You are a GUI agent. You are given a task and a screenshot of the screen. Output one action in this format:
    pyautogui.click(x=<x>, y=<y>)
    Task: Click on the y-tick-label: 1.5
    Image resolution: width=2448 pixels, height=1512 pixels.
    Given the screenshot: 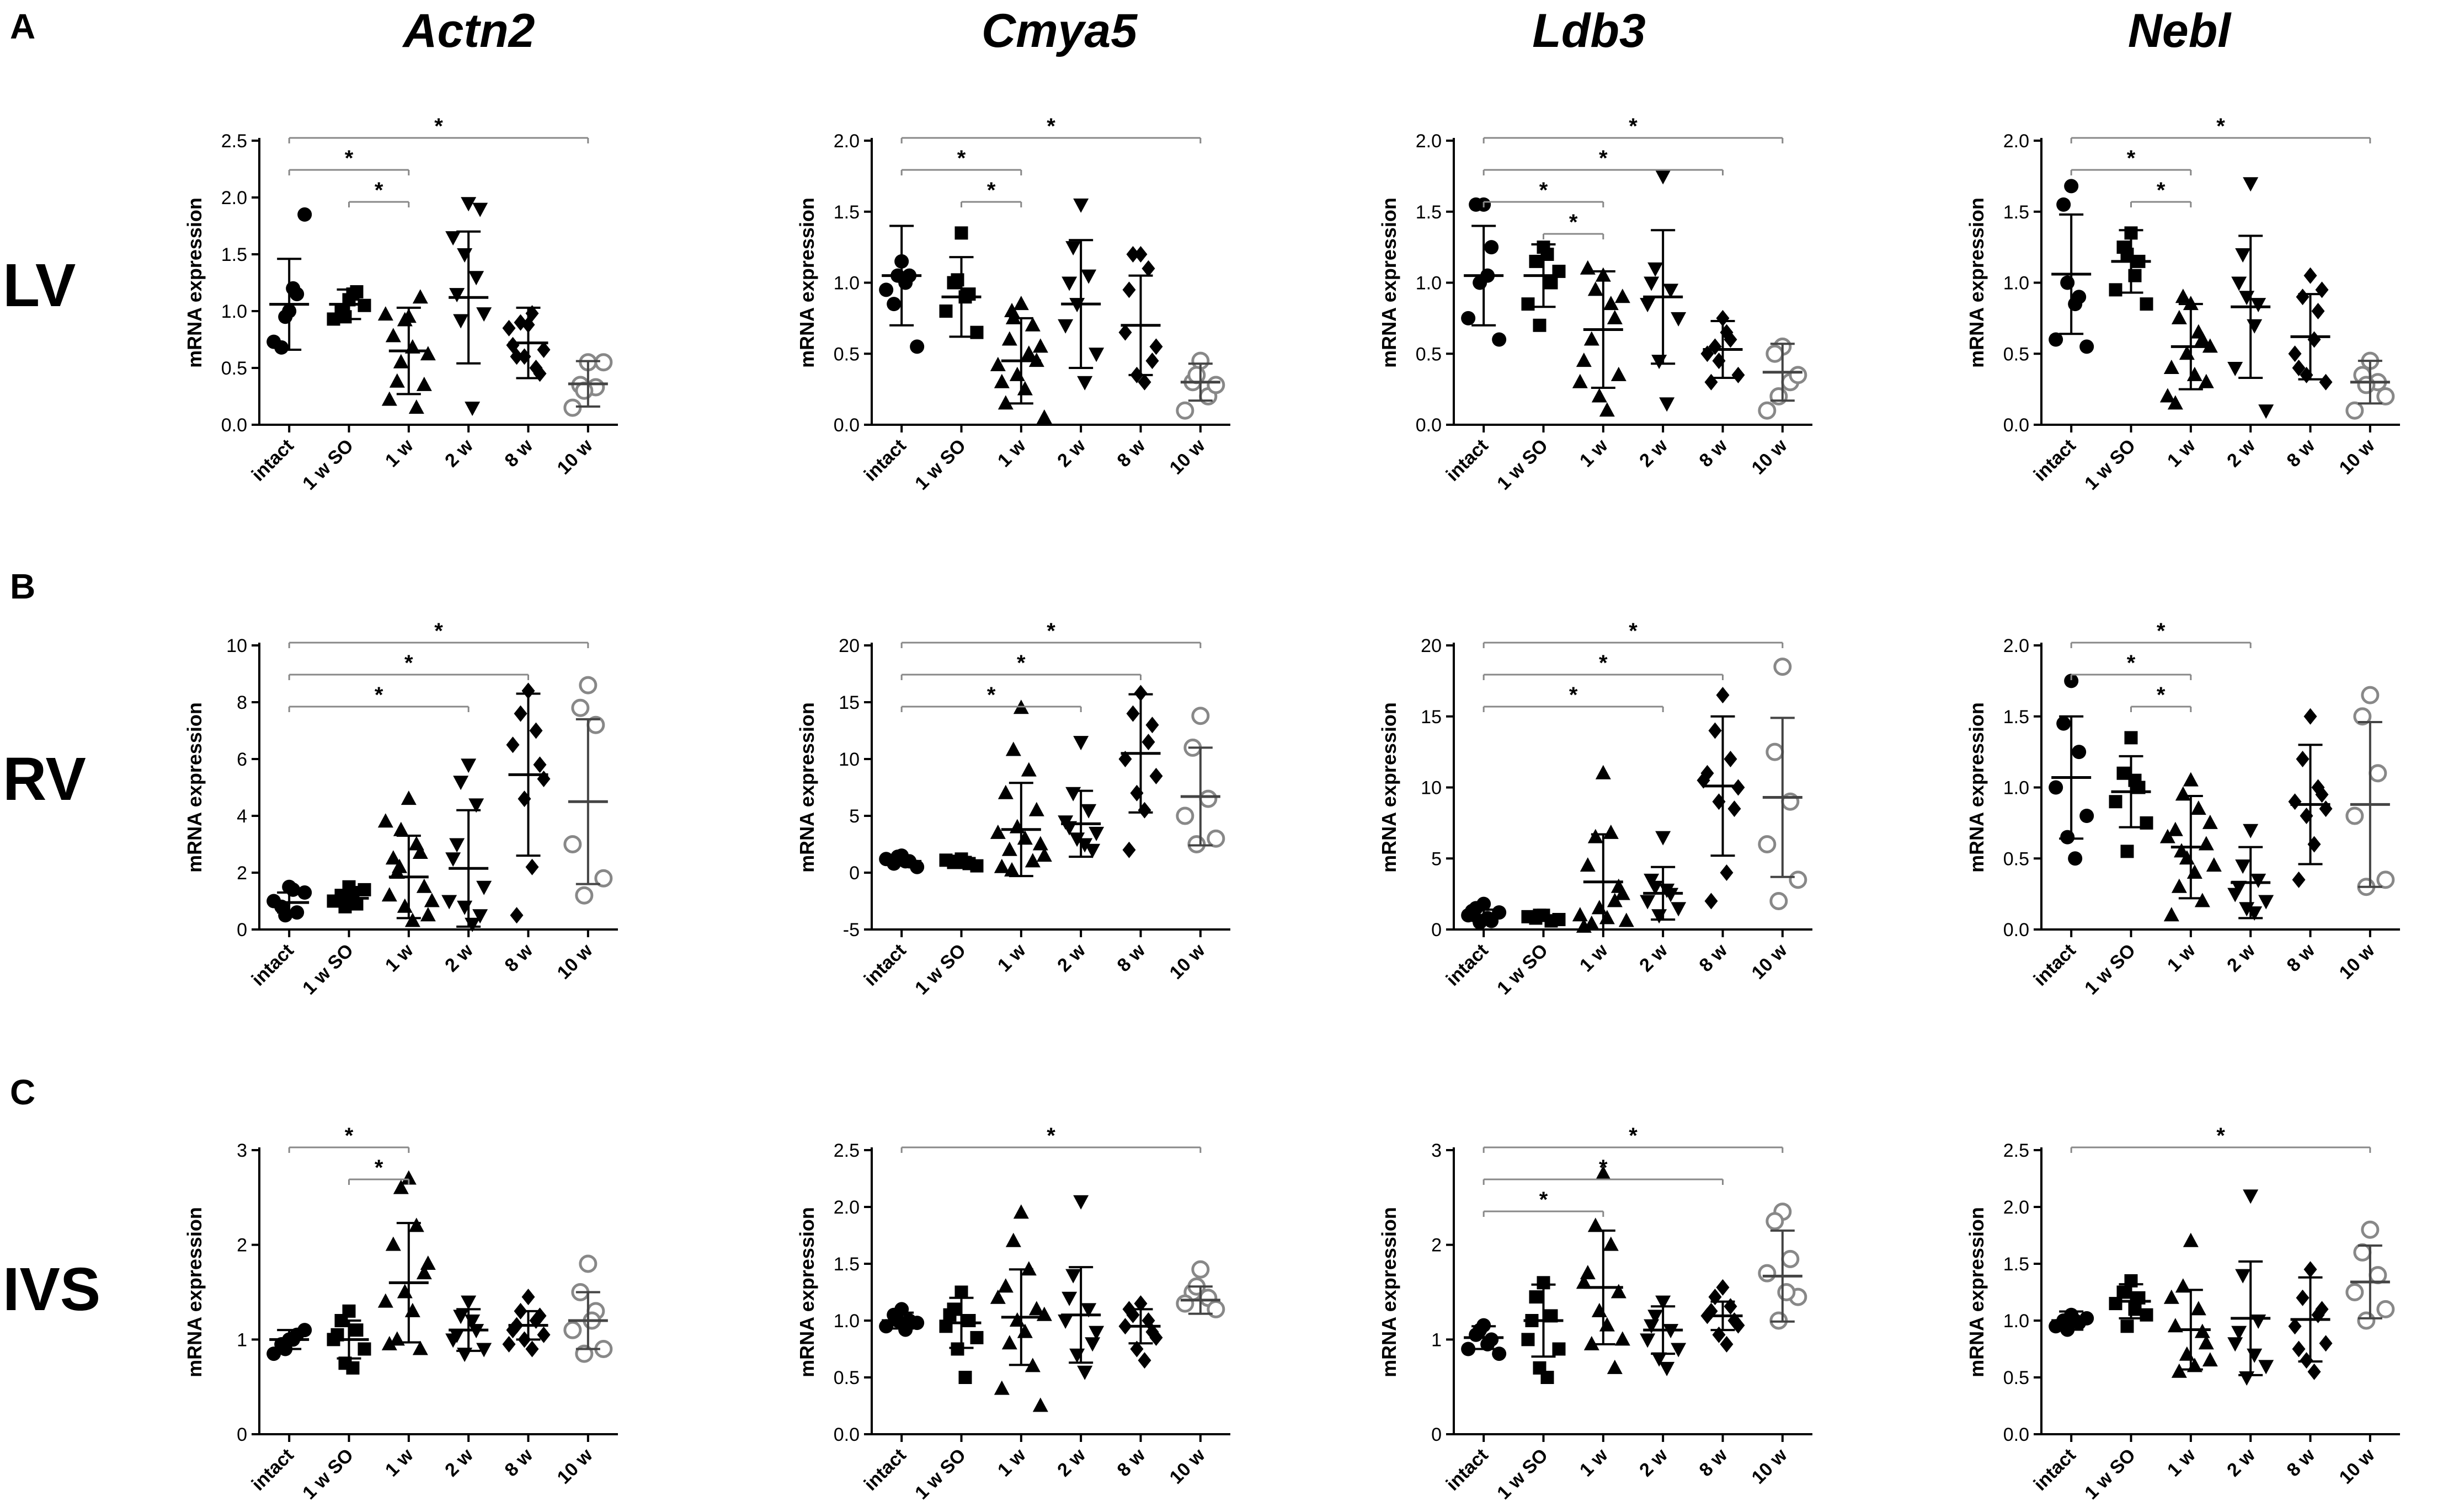 What is the action you would take?
    pyautogui.click(x=2016, y=1265)
    